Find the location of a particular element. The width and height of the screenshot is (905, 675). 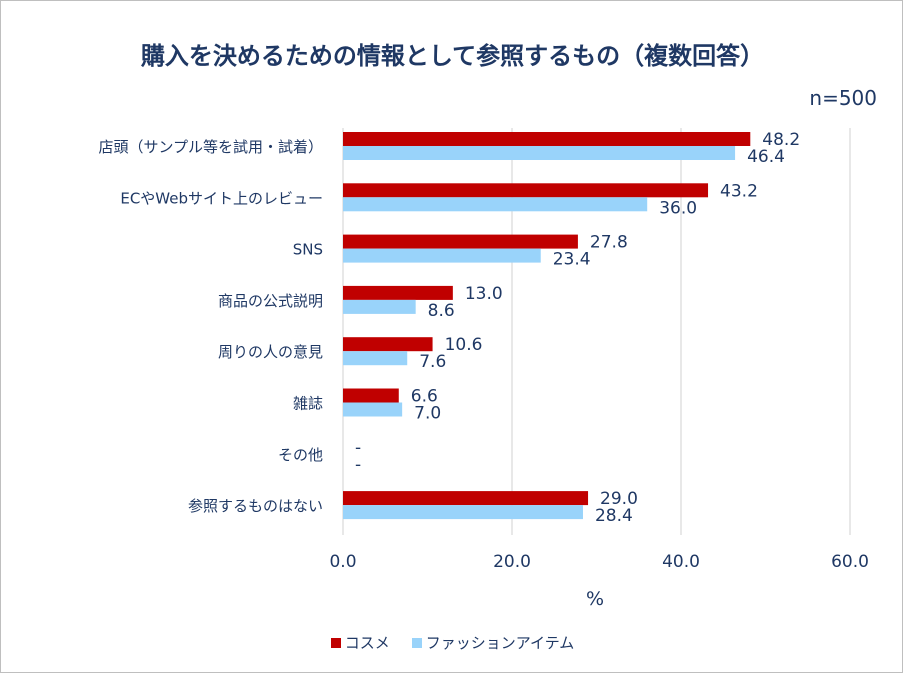

data-label: 7.0 is located at coordinates (427, 414).